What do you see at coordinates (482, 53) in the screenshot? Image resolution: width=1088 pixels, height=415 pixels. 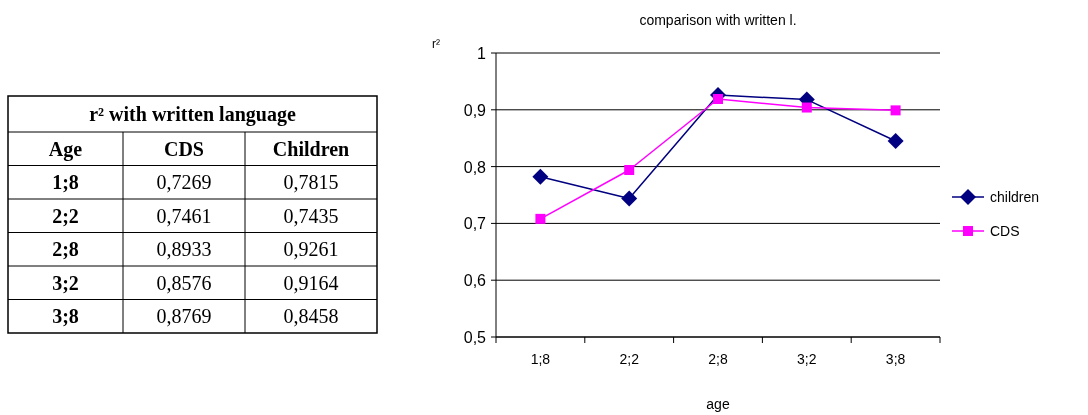 I see `y-tick-label: 1` at bounding box center [482, 53].